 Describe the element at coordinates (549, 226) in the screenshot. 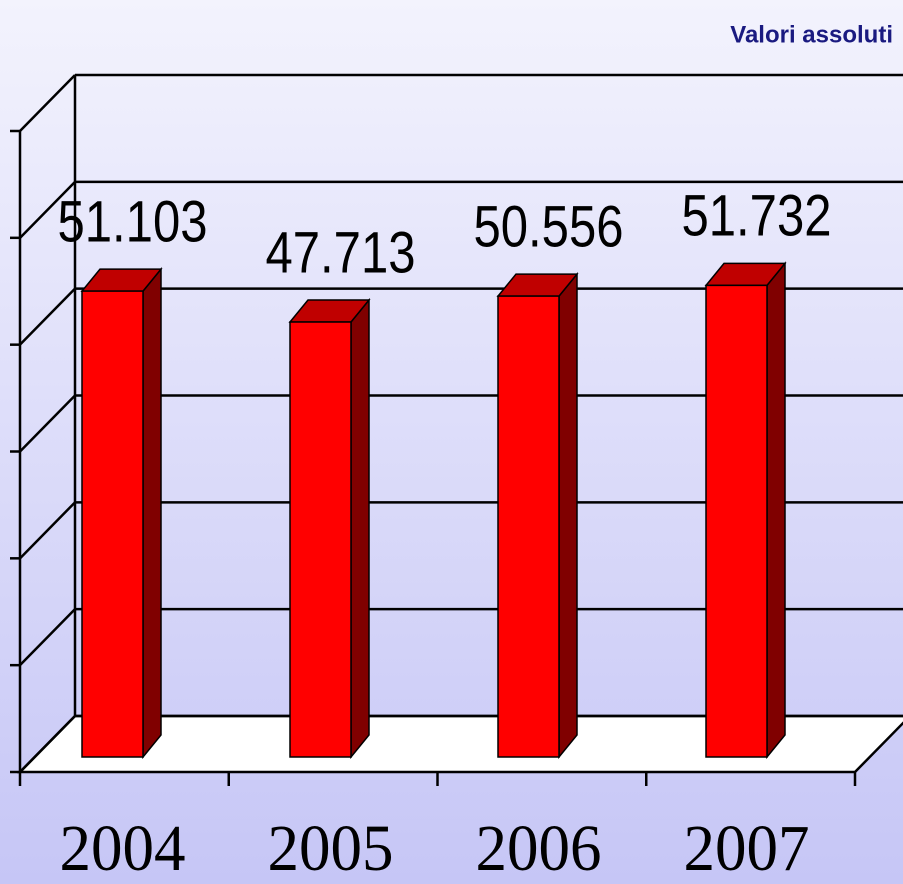

I see `data-label: 50.556` at that location.